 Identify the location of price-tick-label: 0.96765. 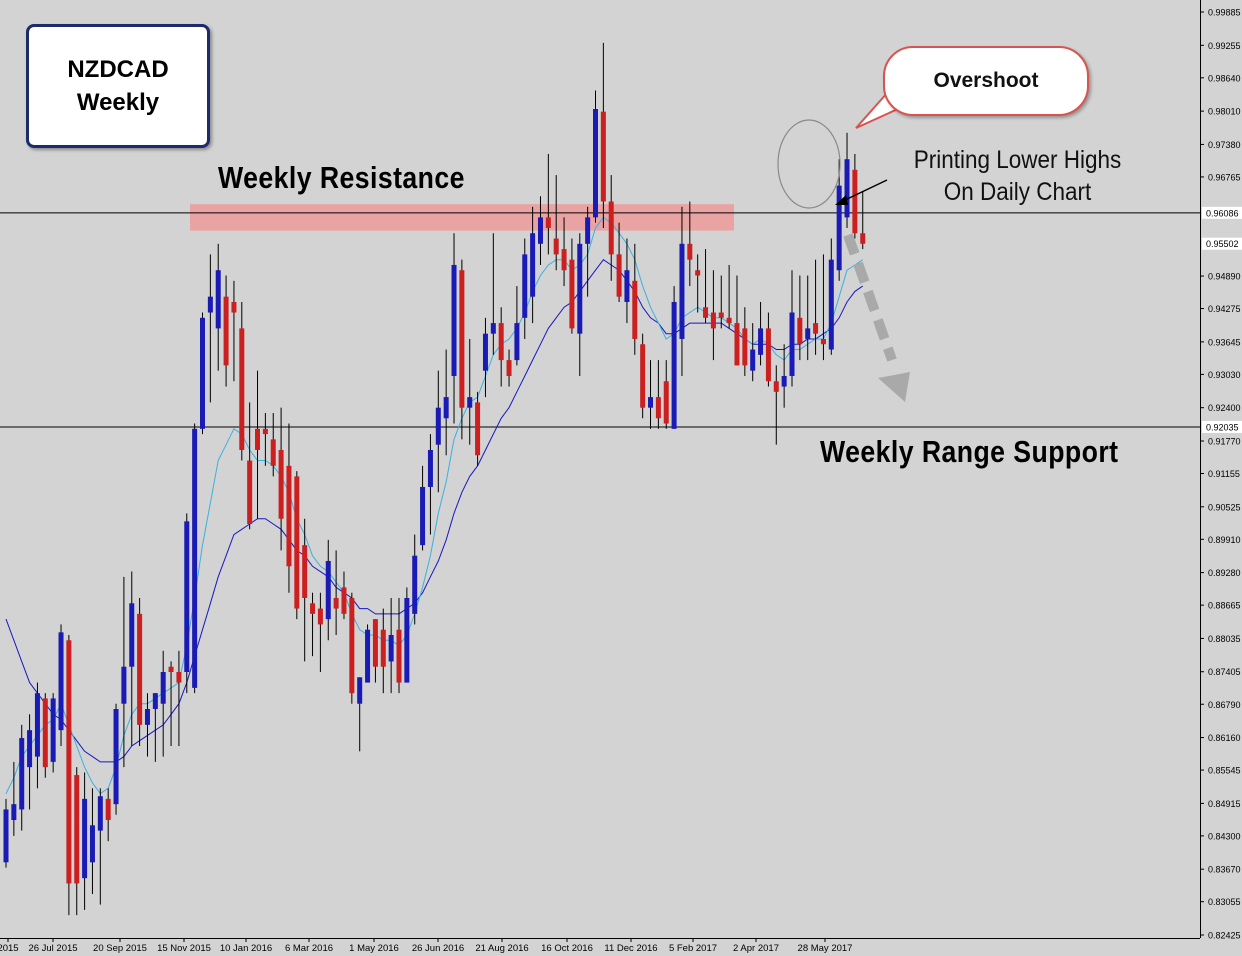
(1224, 177).